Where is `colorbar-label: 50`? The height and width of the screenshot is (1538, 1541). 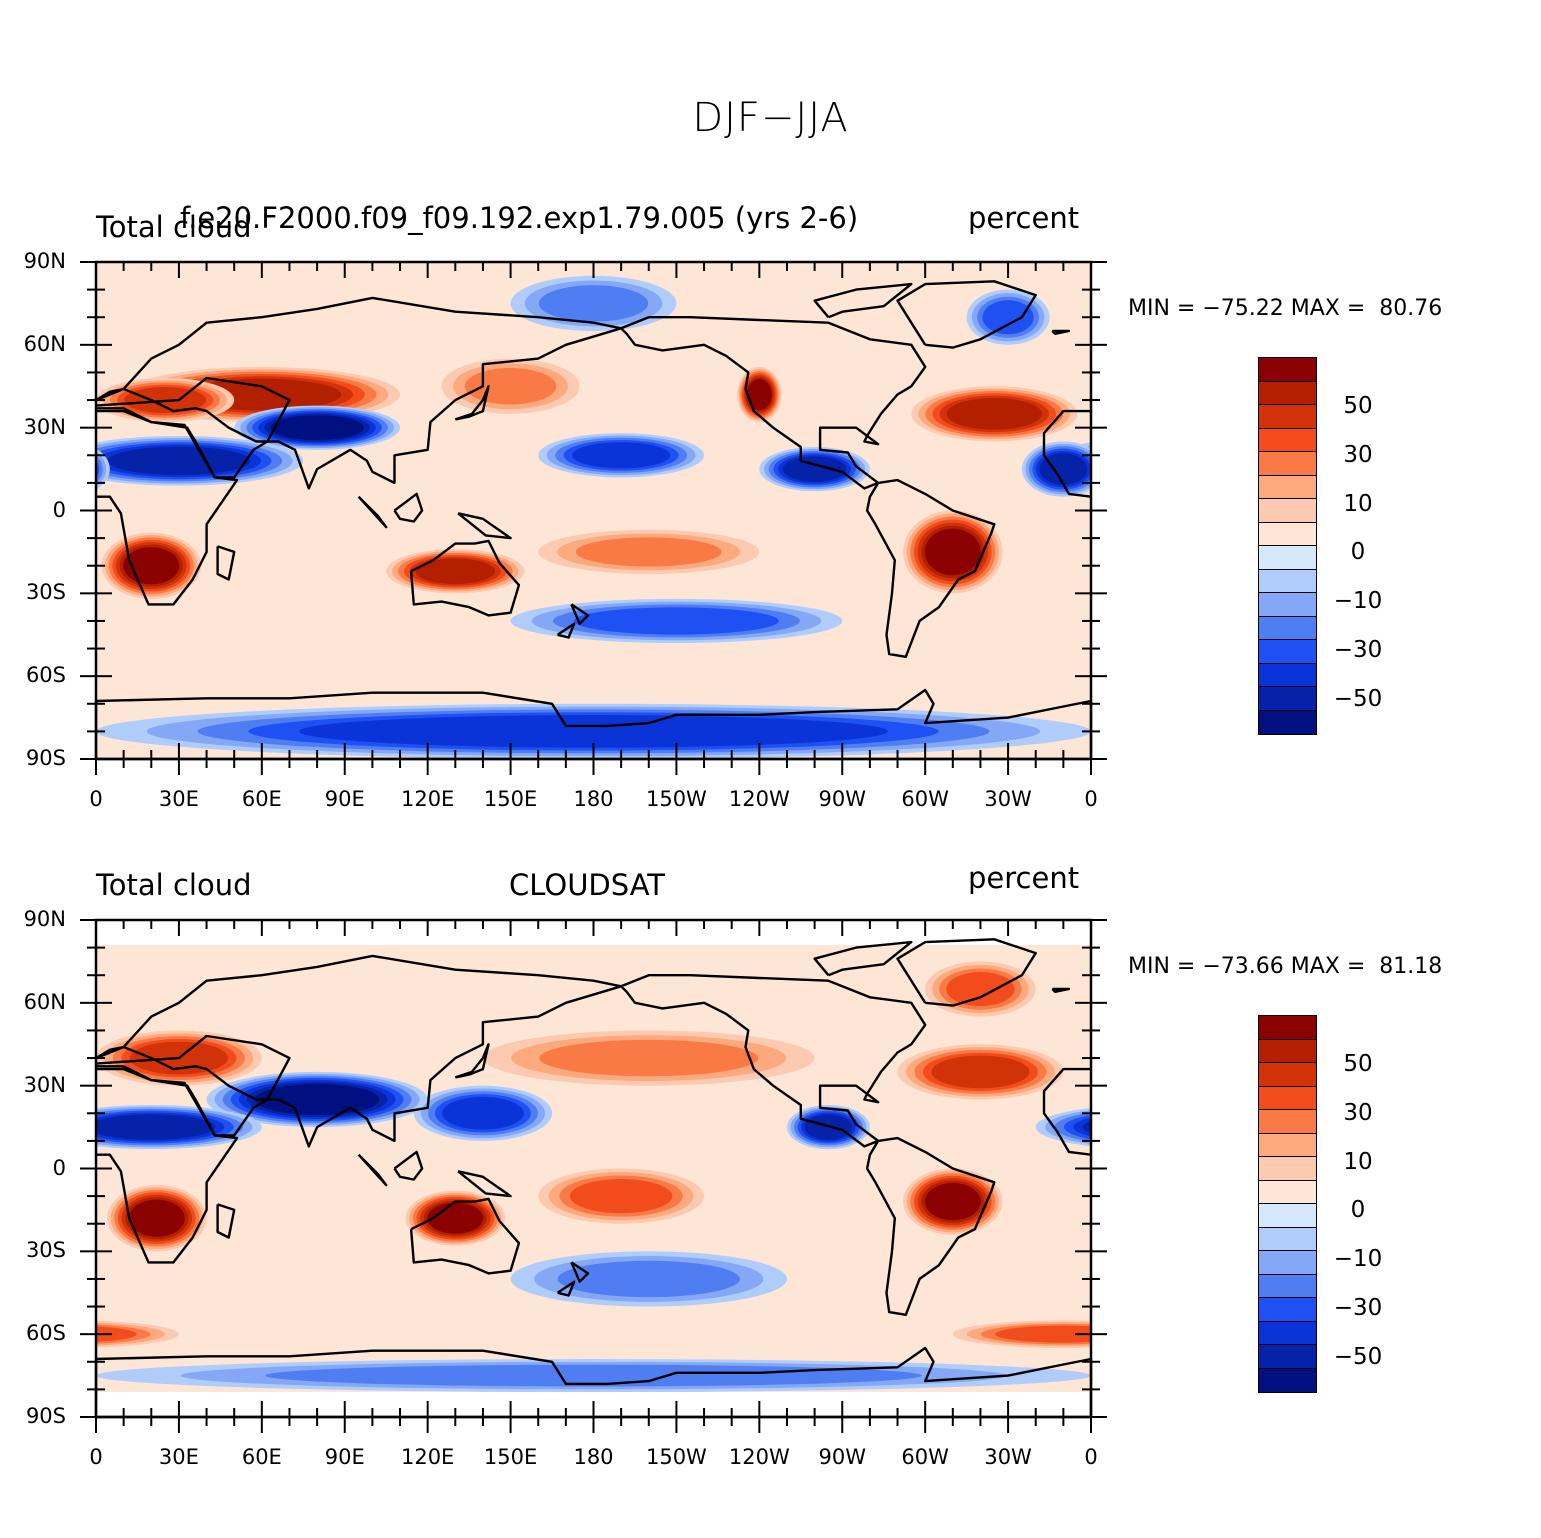
colorbar-label: 50 is located at coordinates (1358, 1064).